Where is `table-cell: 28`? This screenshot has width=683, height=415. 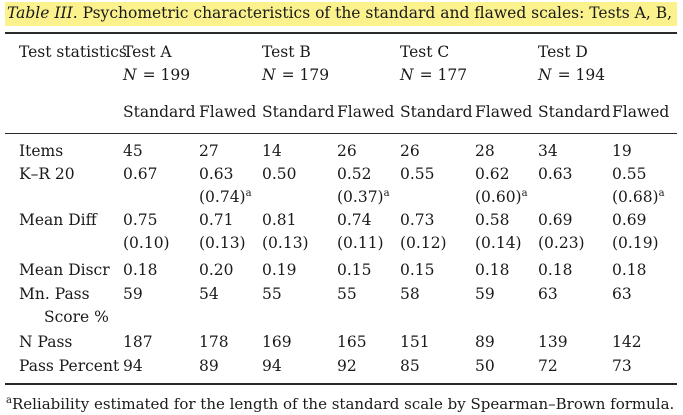 table-cell: 28 is located at coordinates (485, 151).